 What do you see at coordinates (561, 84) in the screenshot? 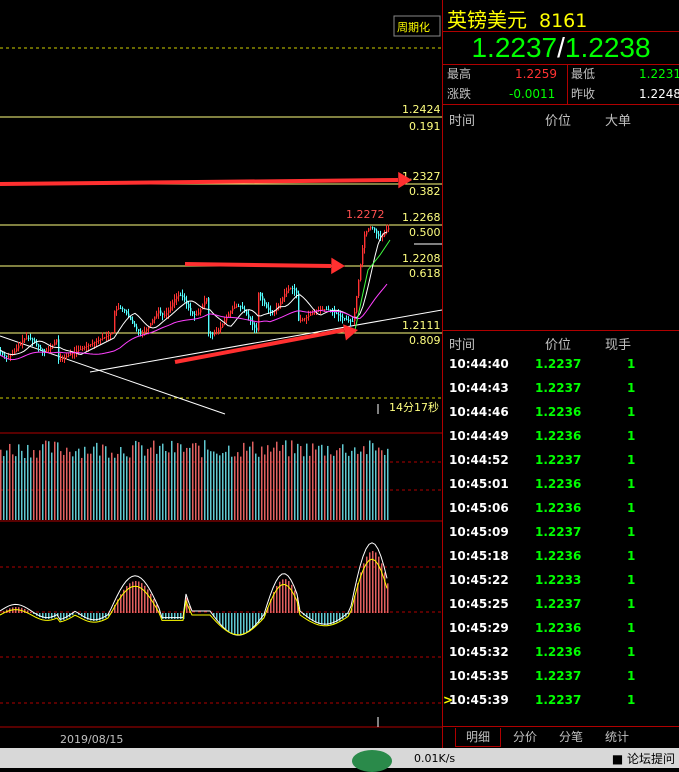
I see `stats-block: 最高 1.2259 最低 1.2231 涨跌 -0.0011 昨收 1.2248` at bounding box center [561, 84].